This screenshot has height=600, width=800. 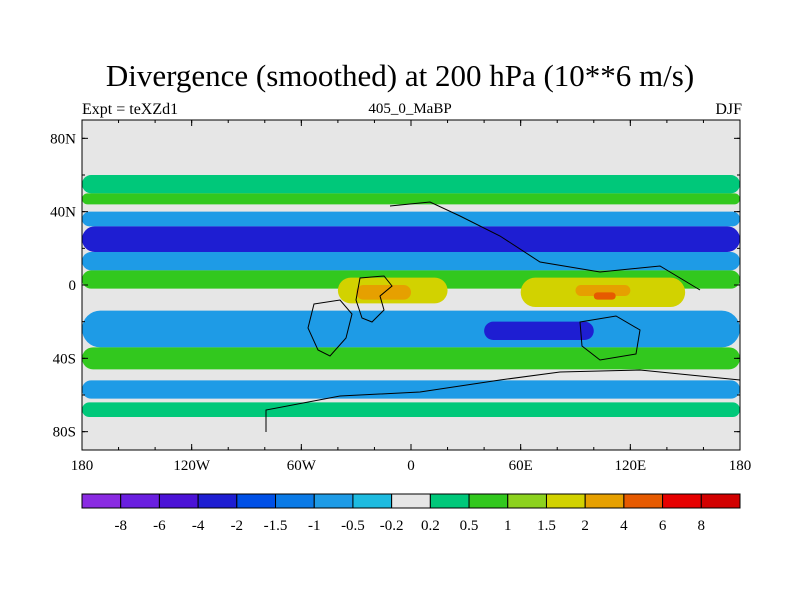 What do you see at coordinates (130, 109) in the screenshot?
I see `experiment-label: Expt = teXZd1` at bounding box center [130, 109].